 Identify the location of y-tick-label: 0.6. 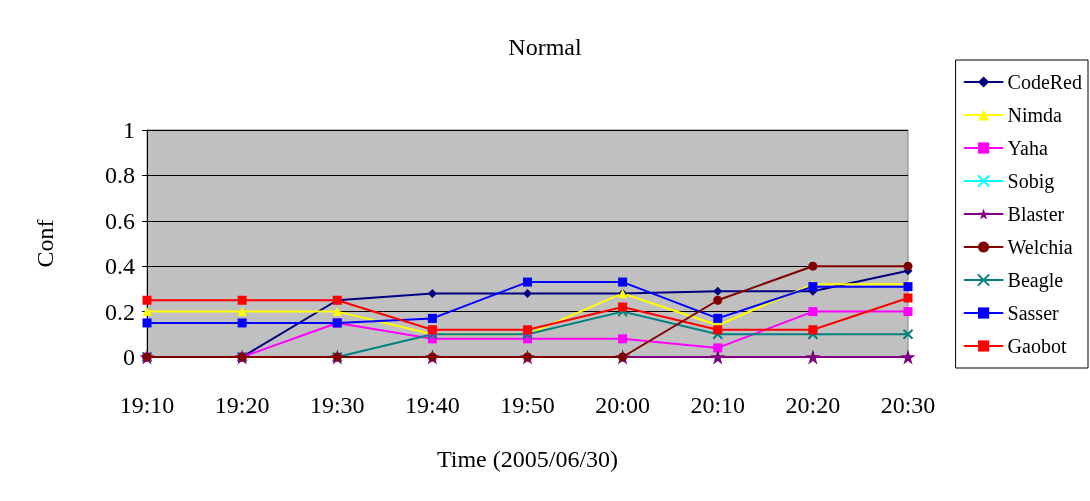
(120, 220).